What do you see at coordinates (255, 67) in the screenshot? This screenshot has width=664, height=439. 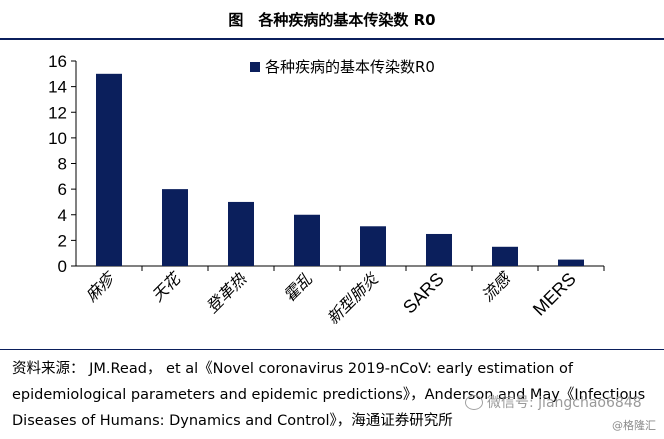 I see `legend-swatch` at bounding box center [255, 67].